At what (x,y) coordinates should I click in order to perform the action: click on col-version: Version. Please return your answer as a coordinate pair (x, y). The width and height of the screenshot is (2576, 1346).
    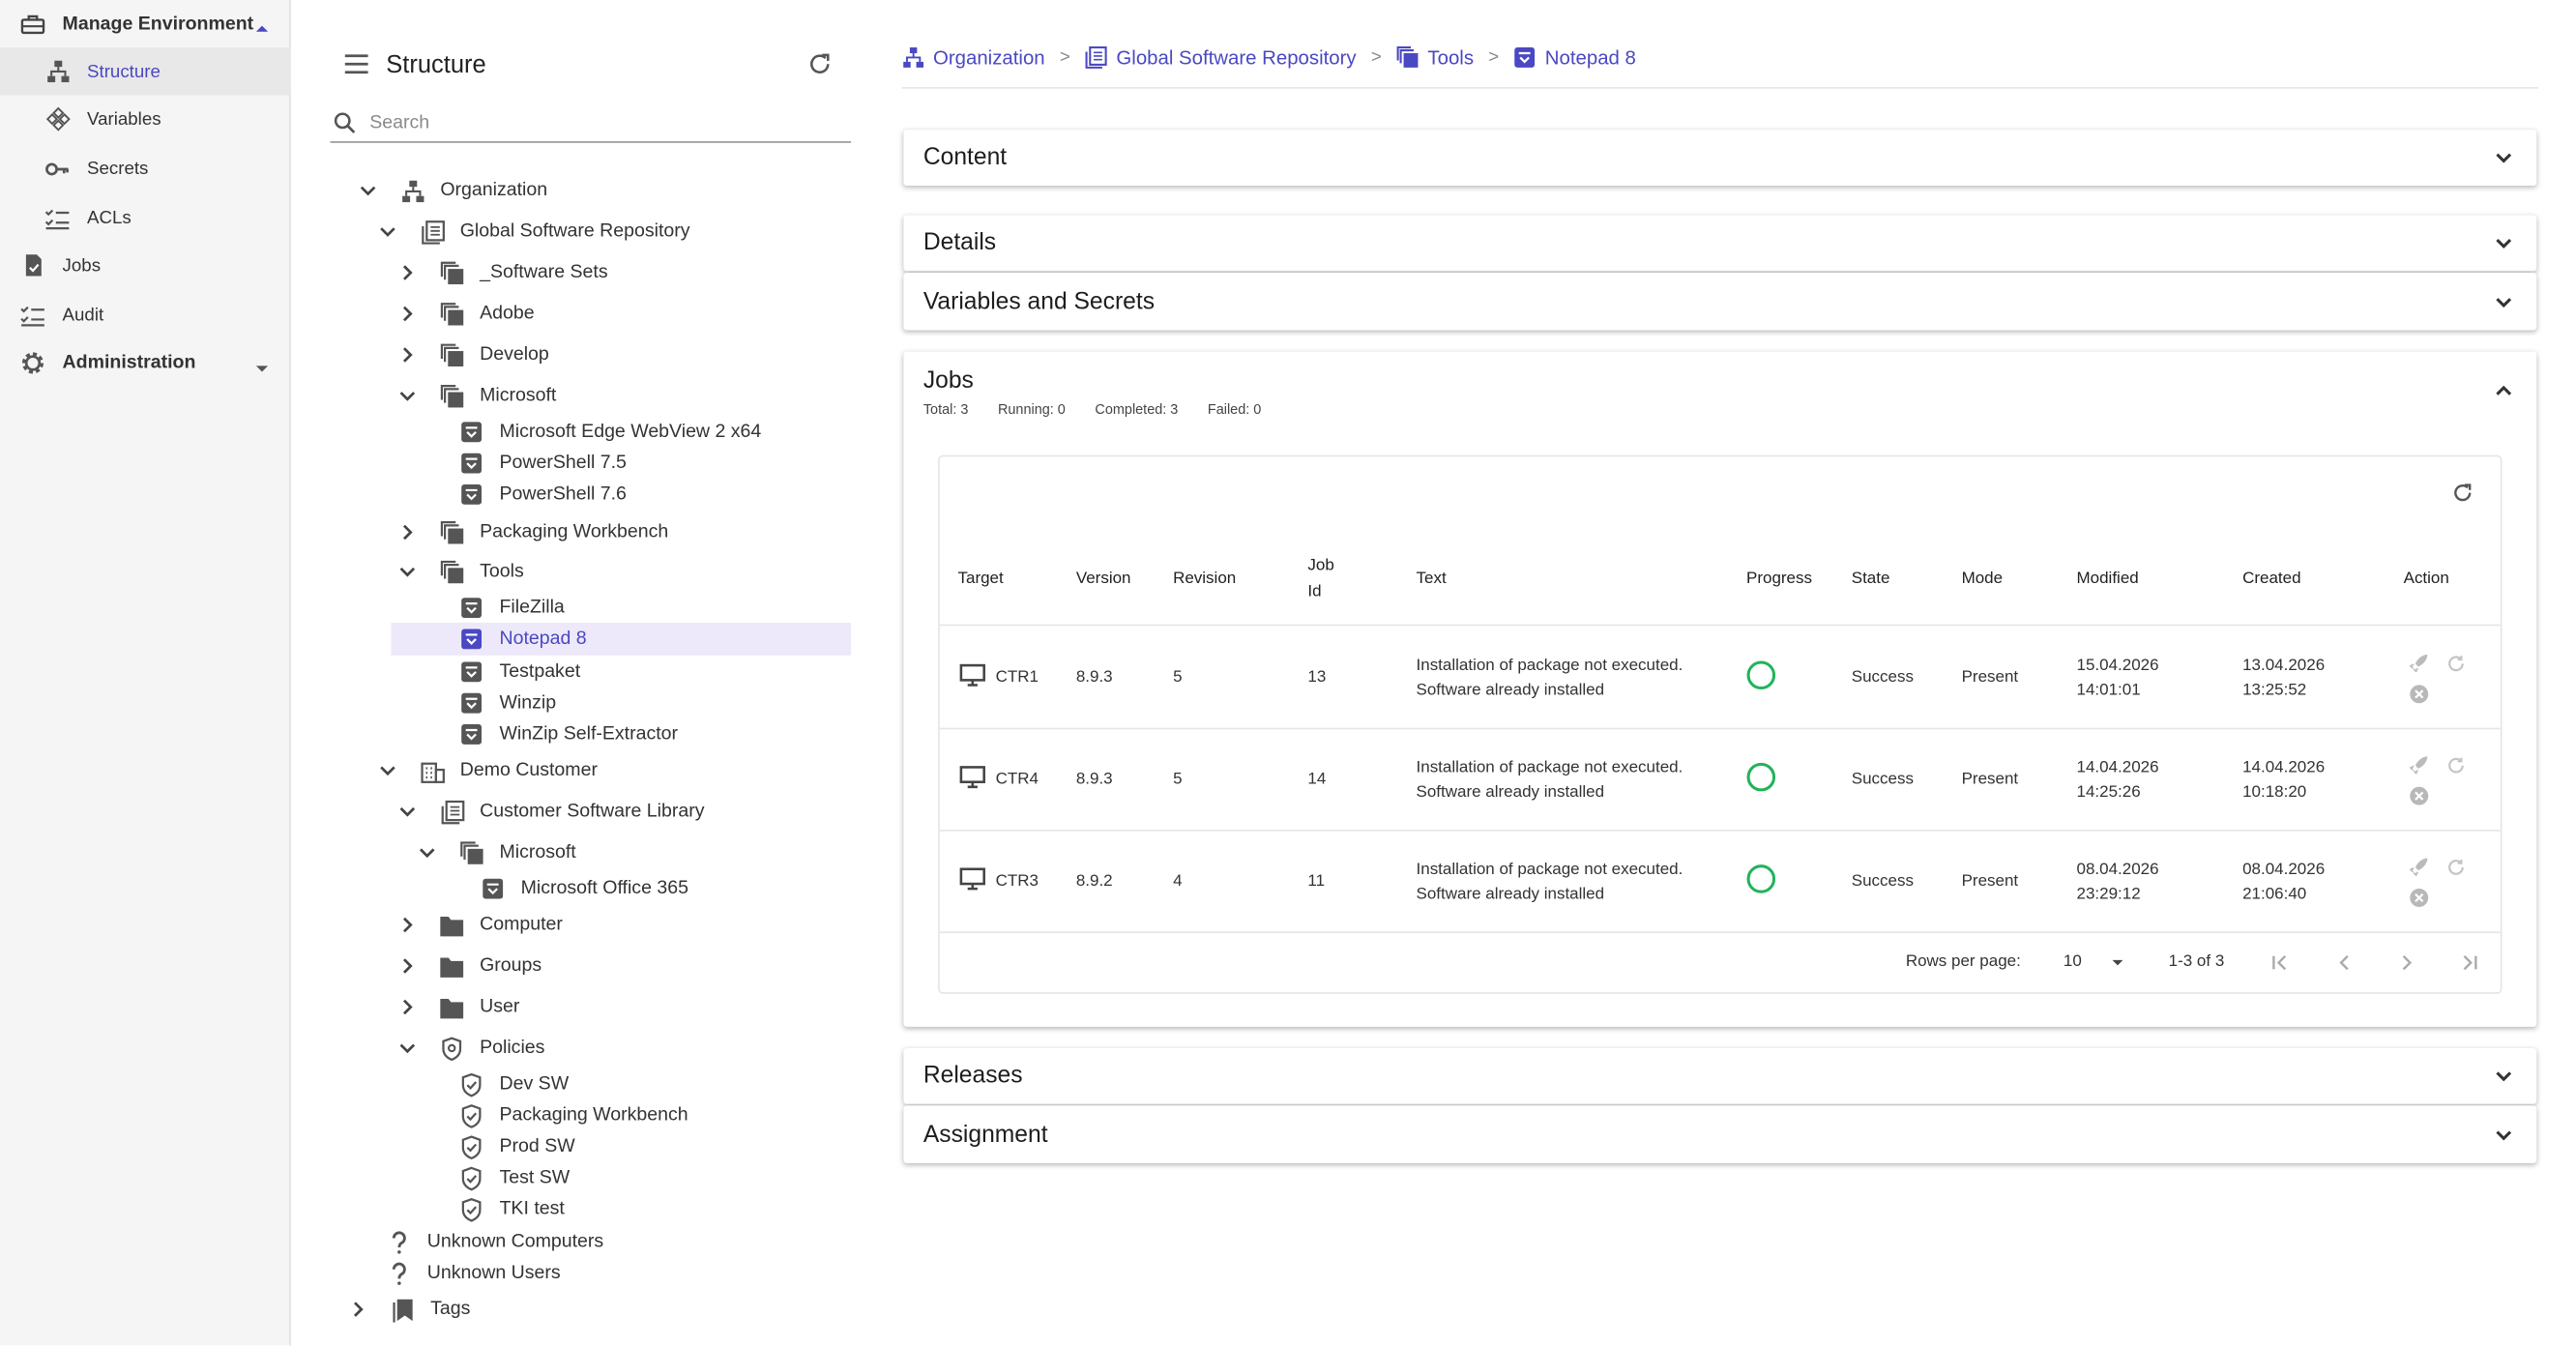
    Looking at the image, I should click on (1103, 579).